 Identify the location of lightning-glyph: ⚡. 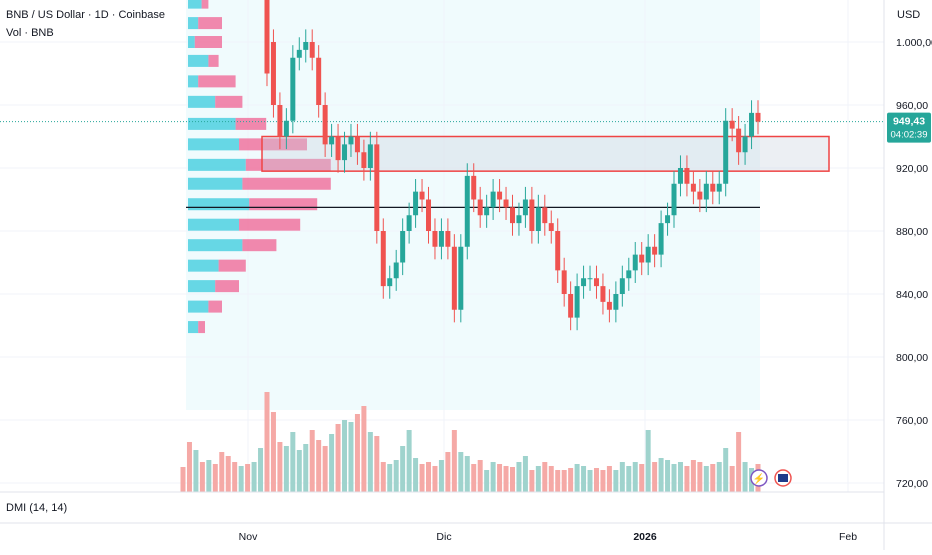
(759, 478).